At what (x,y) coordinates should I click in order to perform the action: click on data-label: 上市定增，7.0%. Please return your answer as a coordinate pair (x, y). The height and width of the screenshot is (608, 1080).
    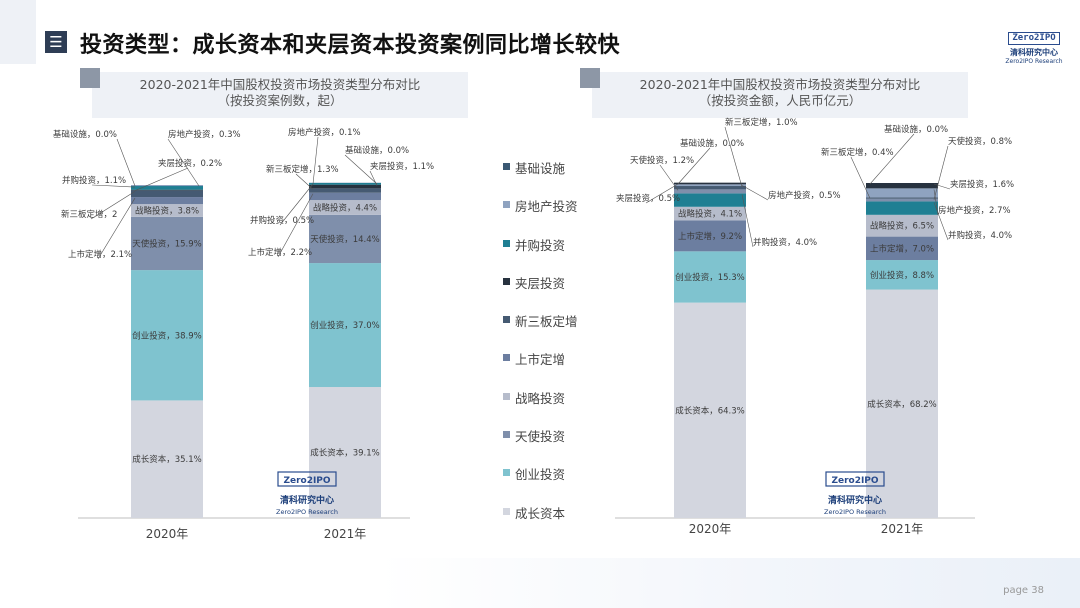
    Looking at the image, I should click on (902, 248).